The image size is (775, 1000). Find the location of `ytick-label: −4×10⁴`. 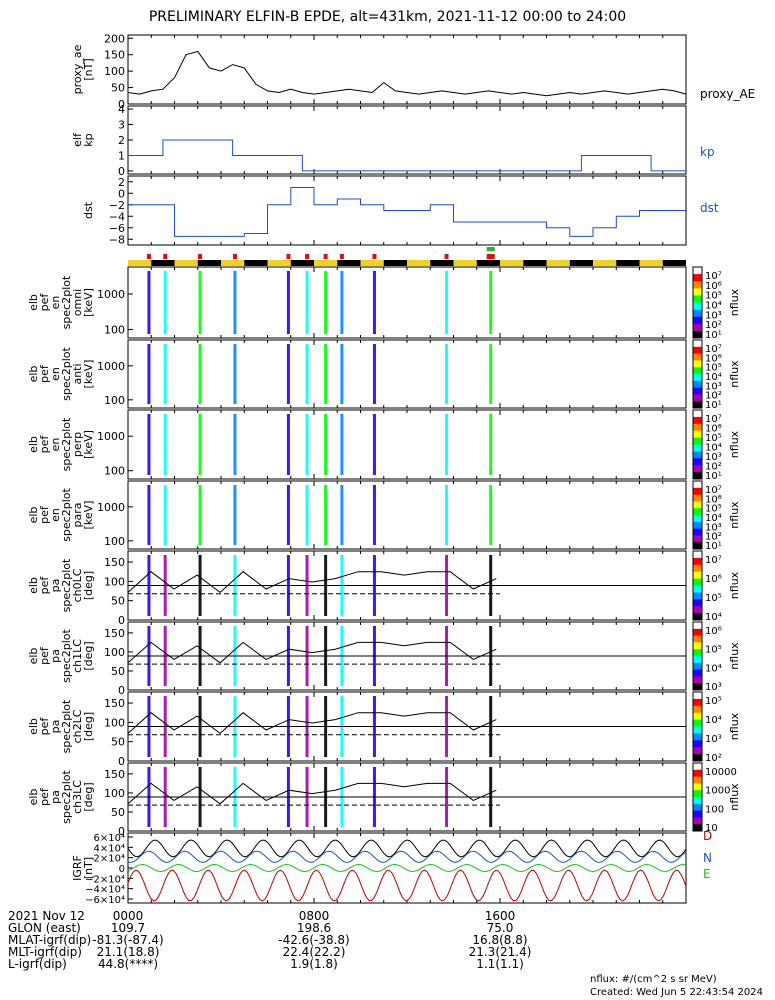

ytick-label: −4×10⁴ is located at coordinates (105, 890).